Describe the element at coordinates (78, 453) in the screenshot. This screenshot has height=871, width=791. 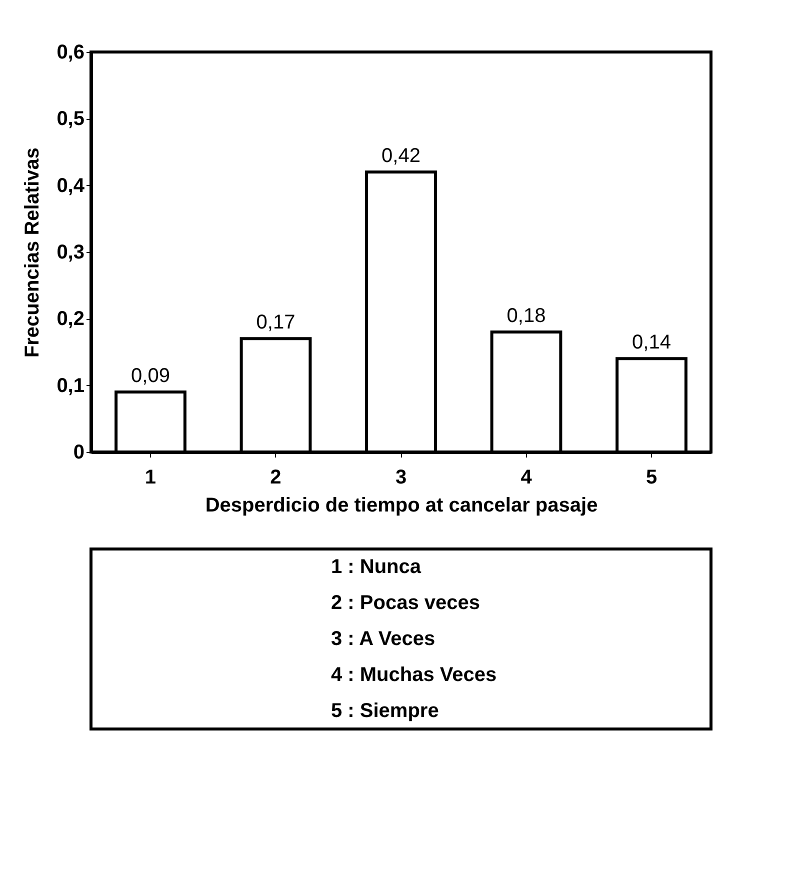
I see `y-tick-label: 0` at that location.